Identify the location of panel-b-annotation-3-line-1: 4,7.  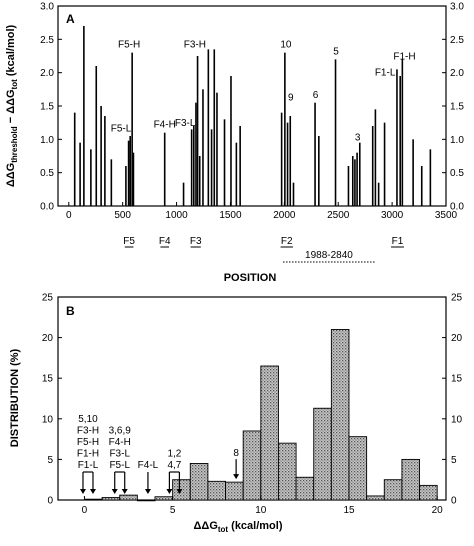
(174, 465).